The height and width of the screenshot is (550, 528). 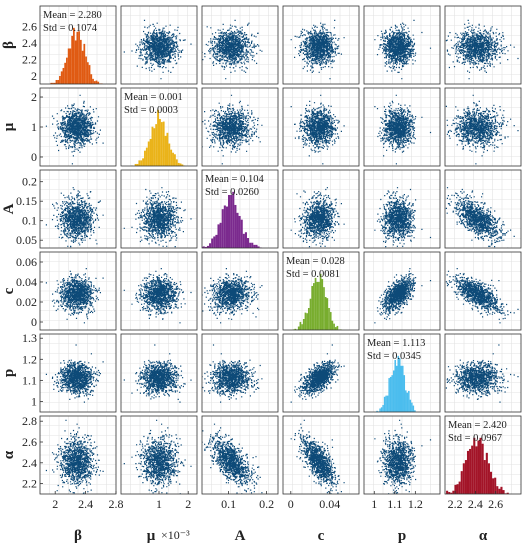 What do you see at coordinates (153, 97) in the screenshot?
I see `mean-label: Mean = 0.001` at bounding box center [153, 97].